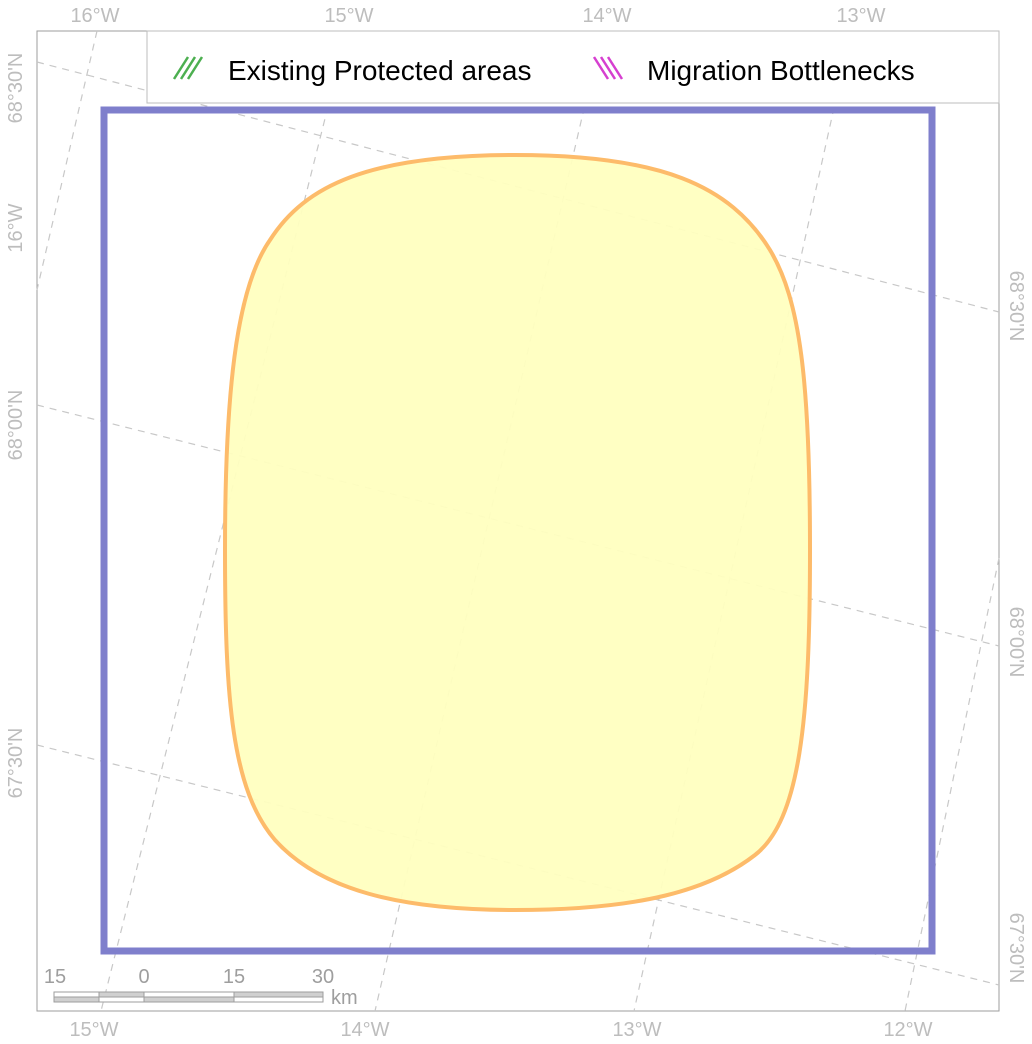 Image resolution: width=1032 pixels, height=1044 pixels. What do you see at coordinates (477, 16) in the screenshot?
I see `top-tick-labels: 16°W 15°W 14°W 13°W` at bounding box center [477, 16].